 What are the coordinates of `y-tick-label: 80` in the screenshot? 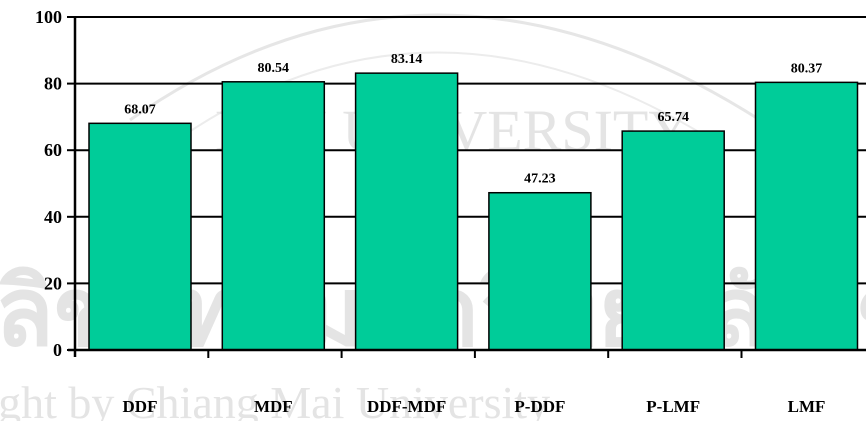 It's located at (53, 84).